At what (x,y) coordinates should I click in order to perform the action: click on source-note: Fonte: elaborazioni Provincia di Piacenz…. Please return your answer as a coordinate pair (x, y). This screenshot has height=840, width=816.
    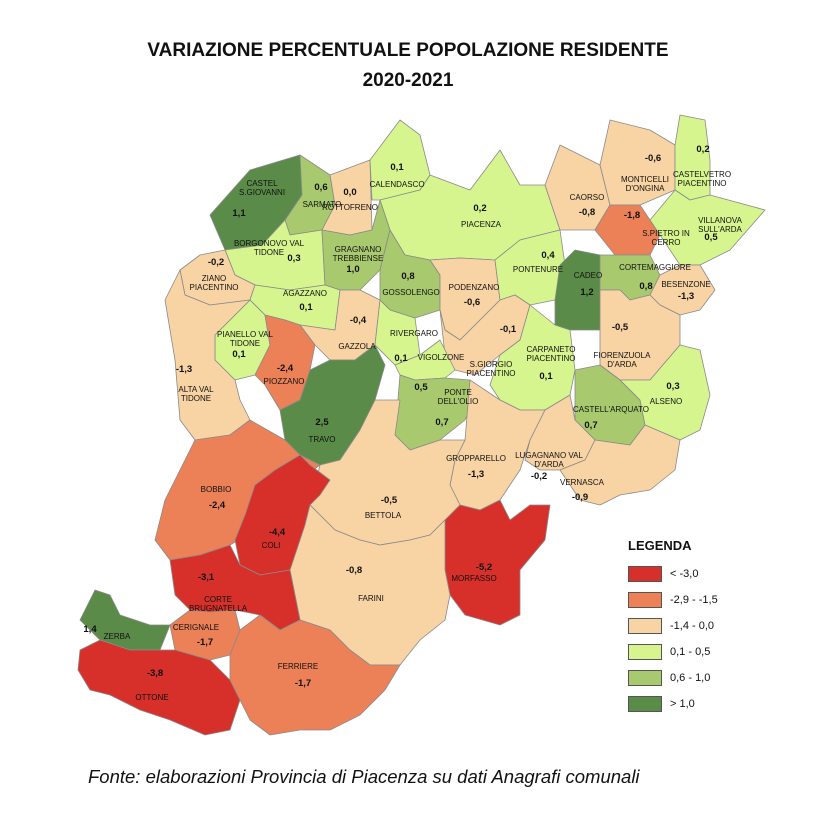
    Looking at the image, I should click on (364, 776).